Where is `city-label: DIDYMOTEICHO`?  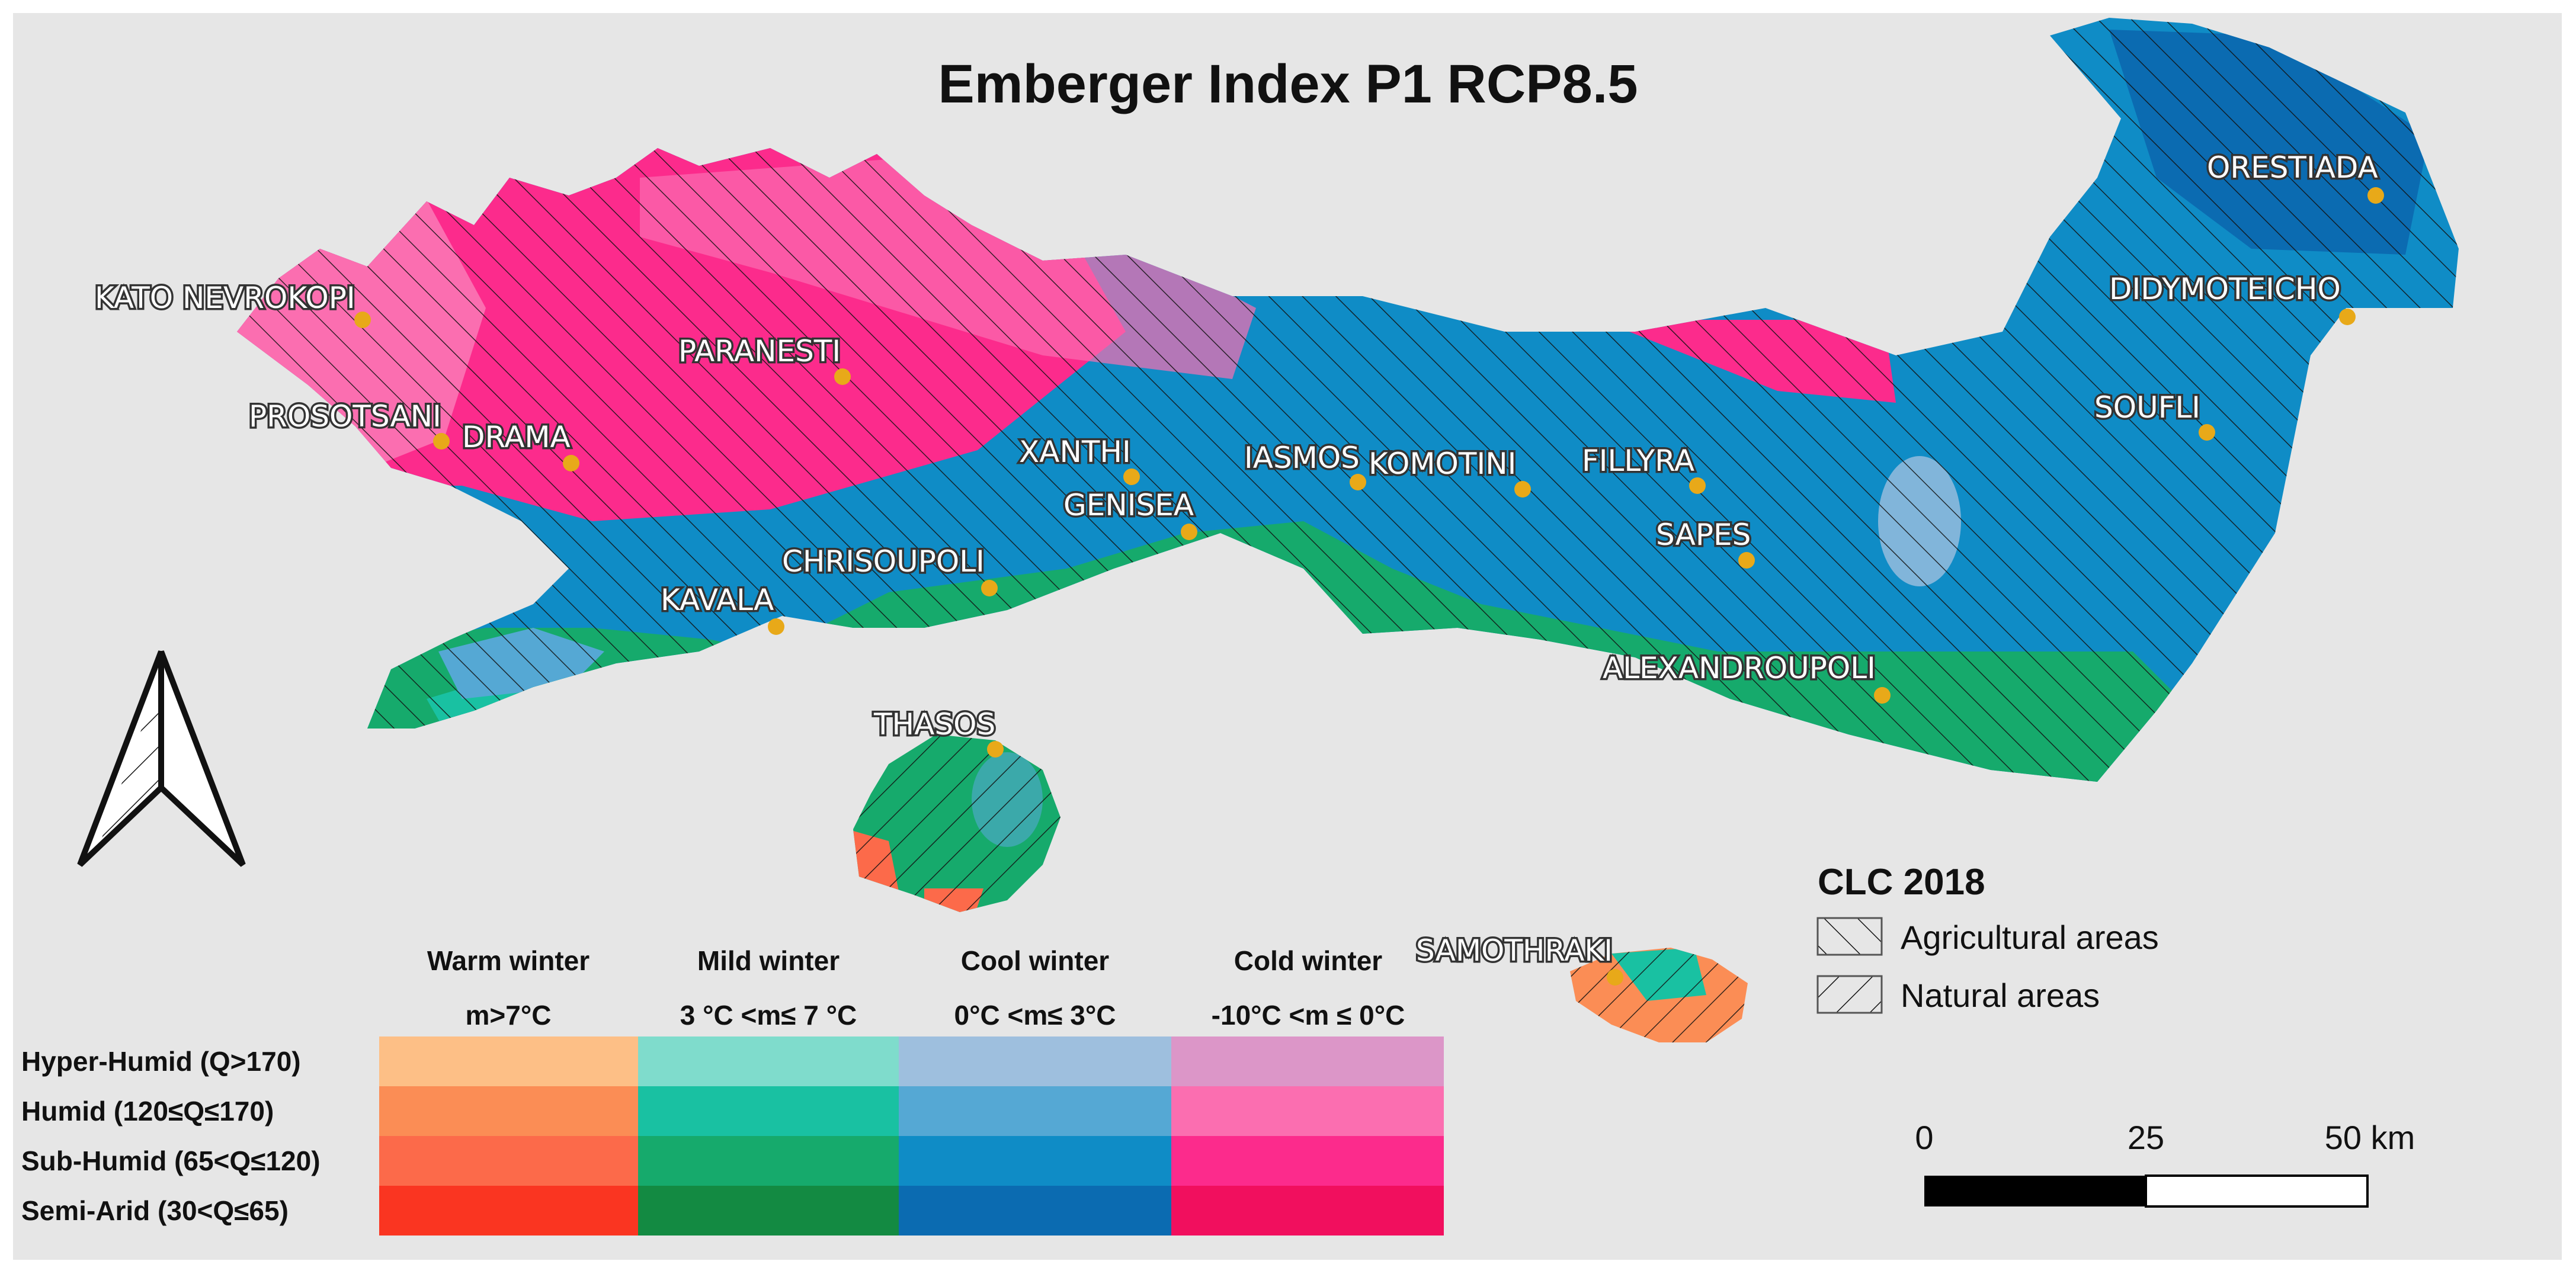
city-label: DIDYMOTEICHO is located at coordinates (2225, 289).